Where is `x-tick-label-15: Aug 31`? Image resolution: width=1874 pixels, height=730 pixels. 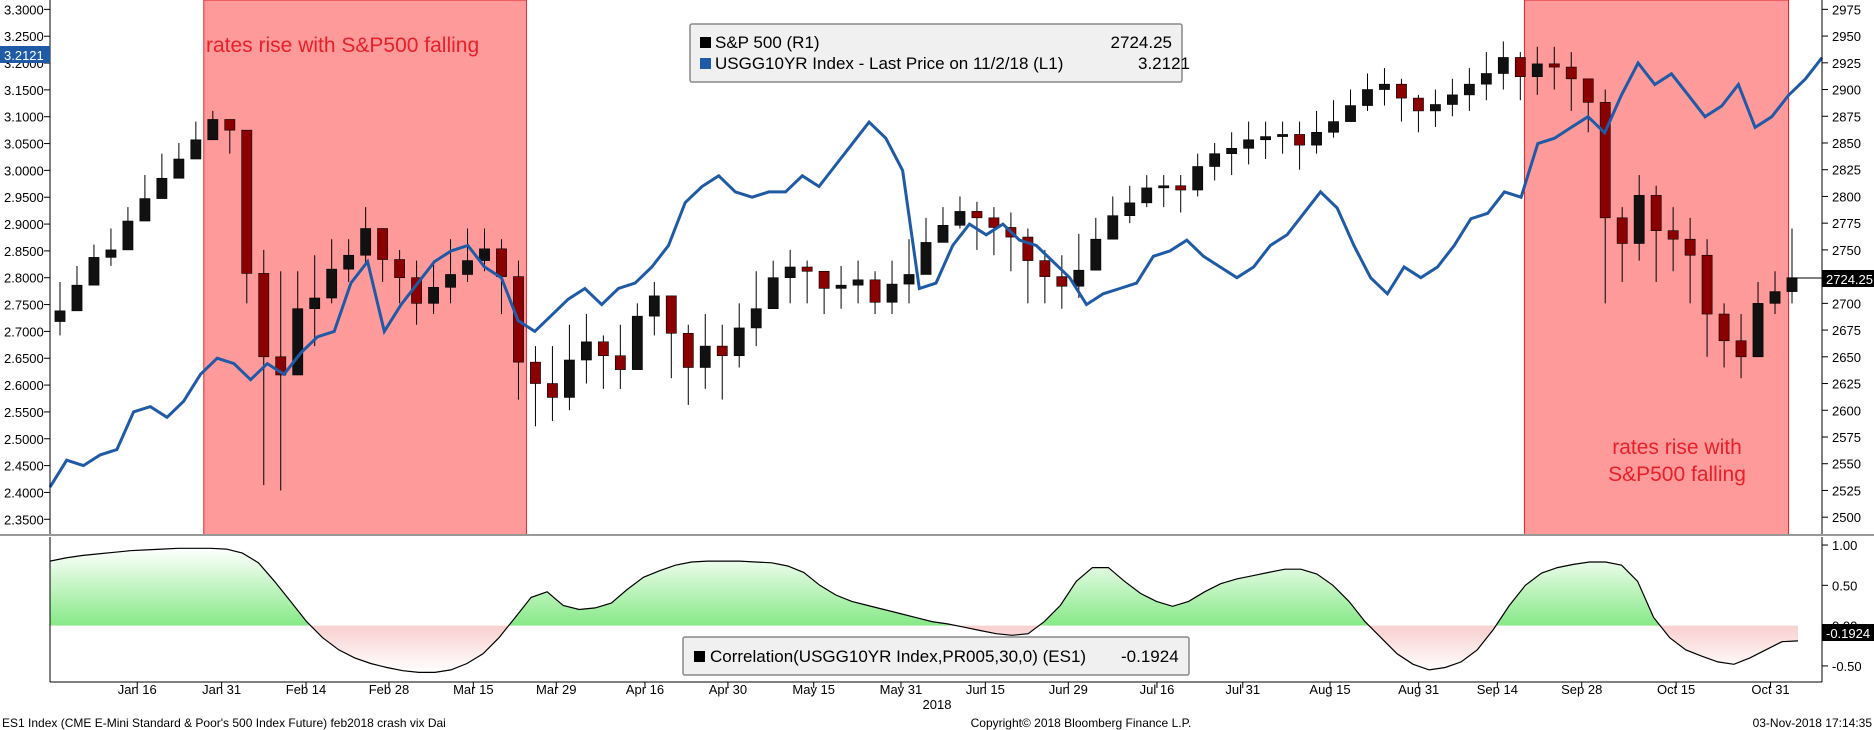
x-tick-label-15: Aug 31 is located at coordinates (1418, 689).